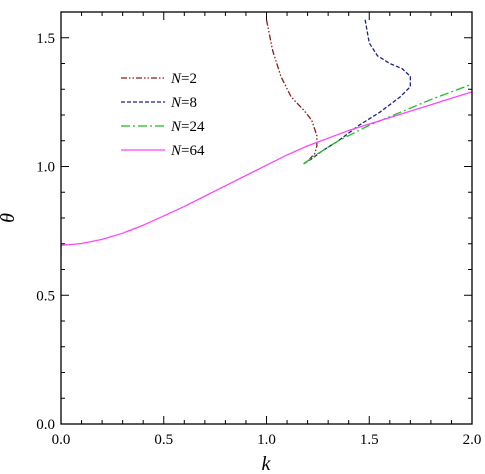 This screenshot has height=474, width=485. Describe the element at coordinates (183, 79) in the screenshot. I see `legend-label-1: N=2` at that location.